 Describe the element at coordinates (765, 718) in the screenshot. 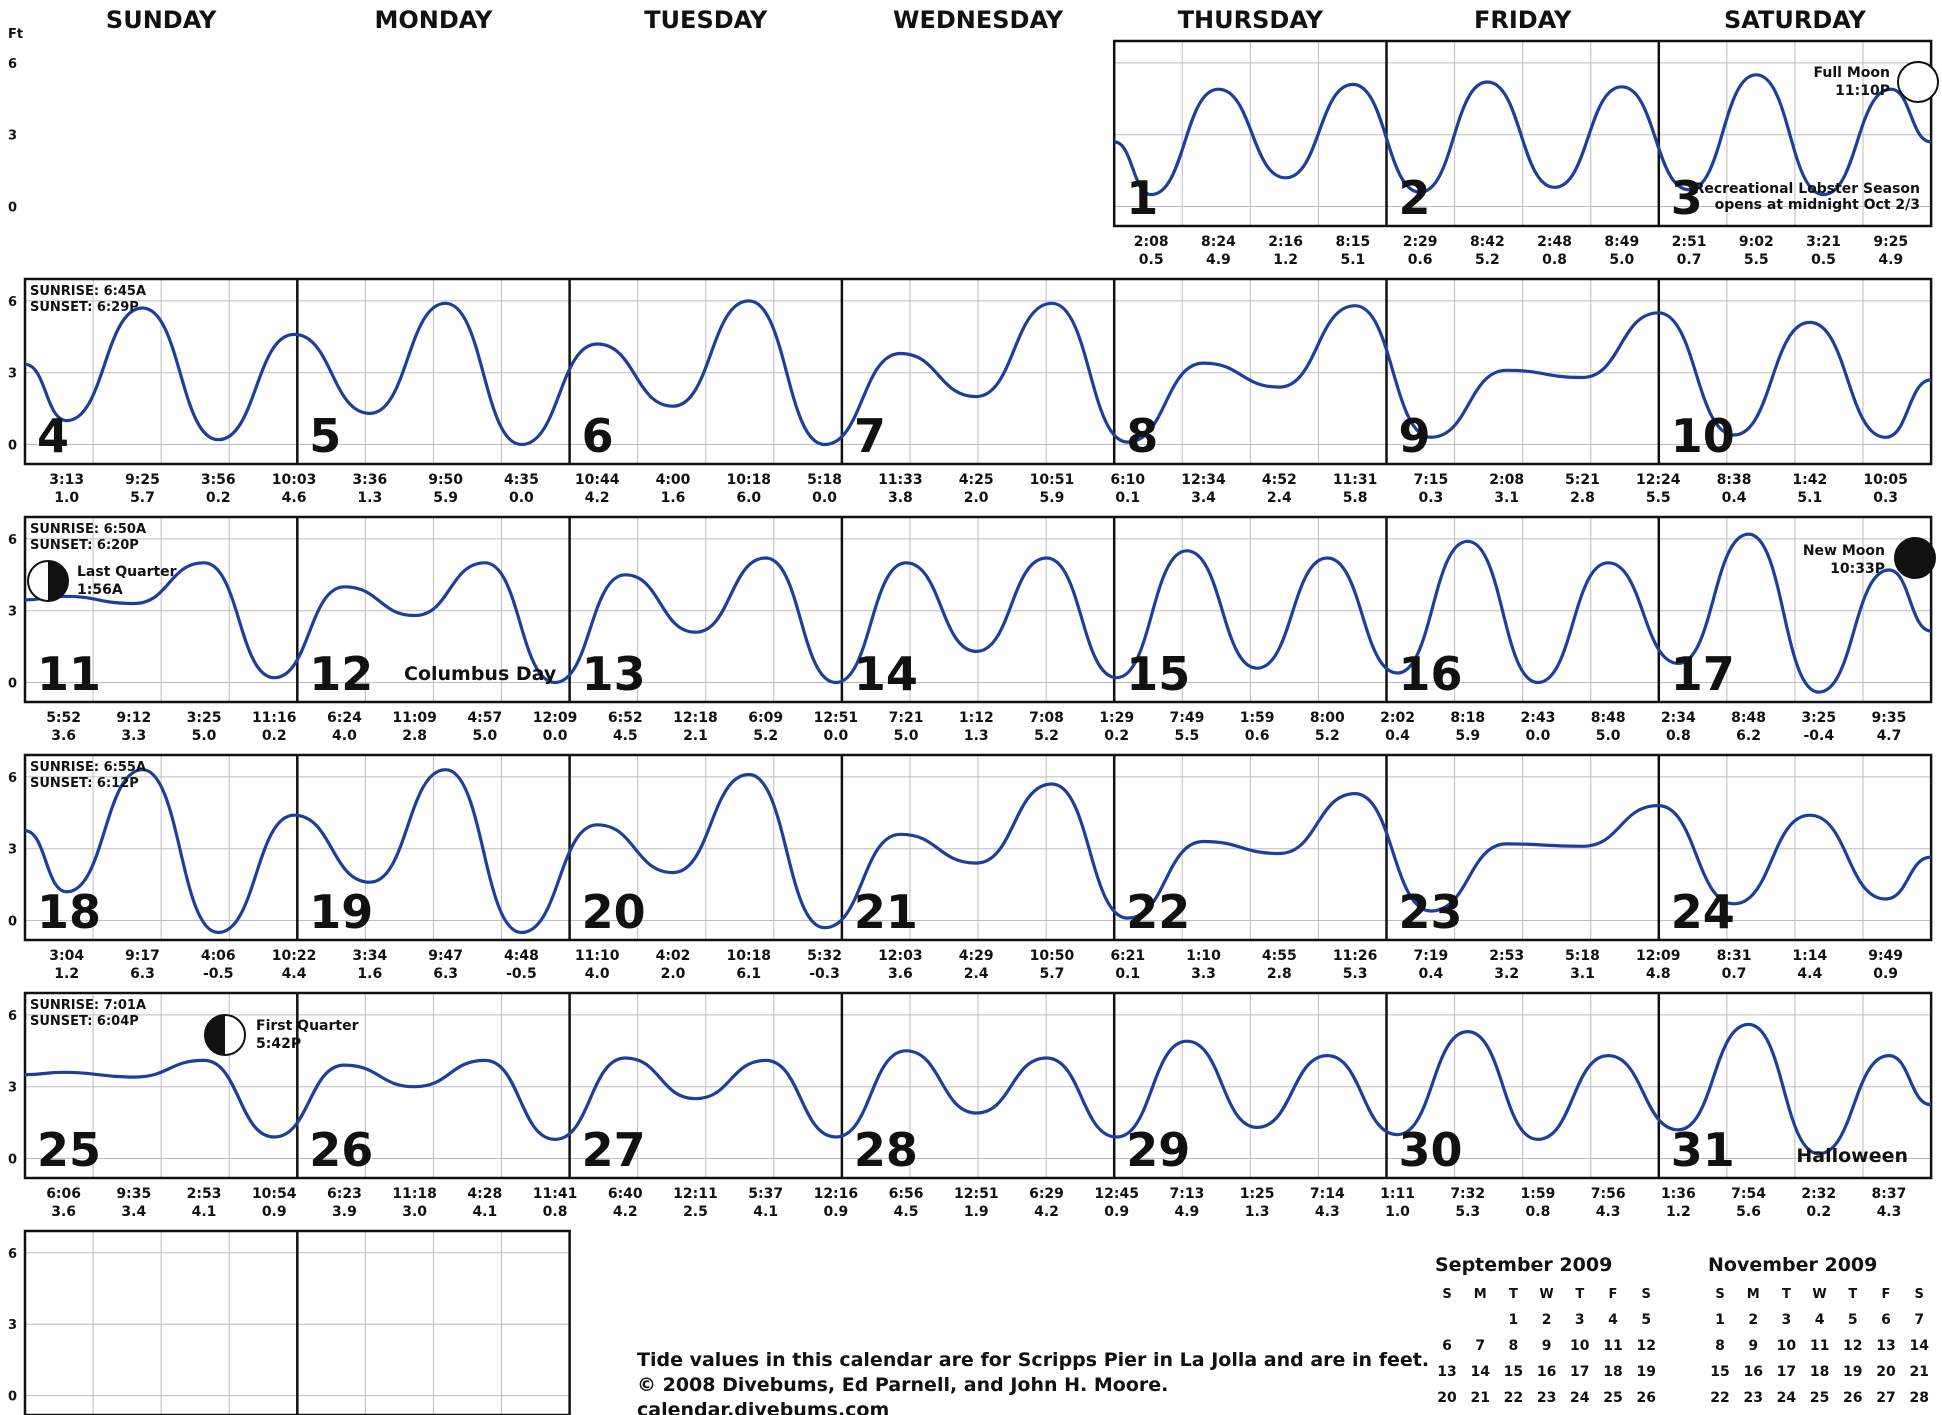

I see `tide-time: 6:09` at that location.